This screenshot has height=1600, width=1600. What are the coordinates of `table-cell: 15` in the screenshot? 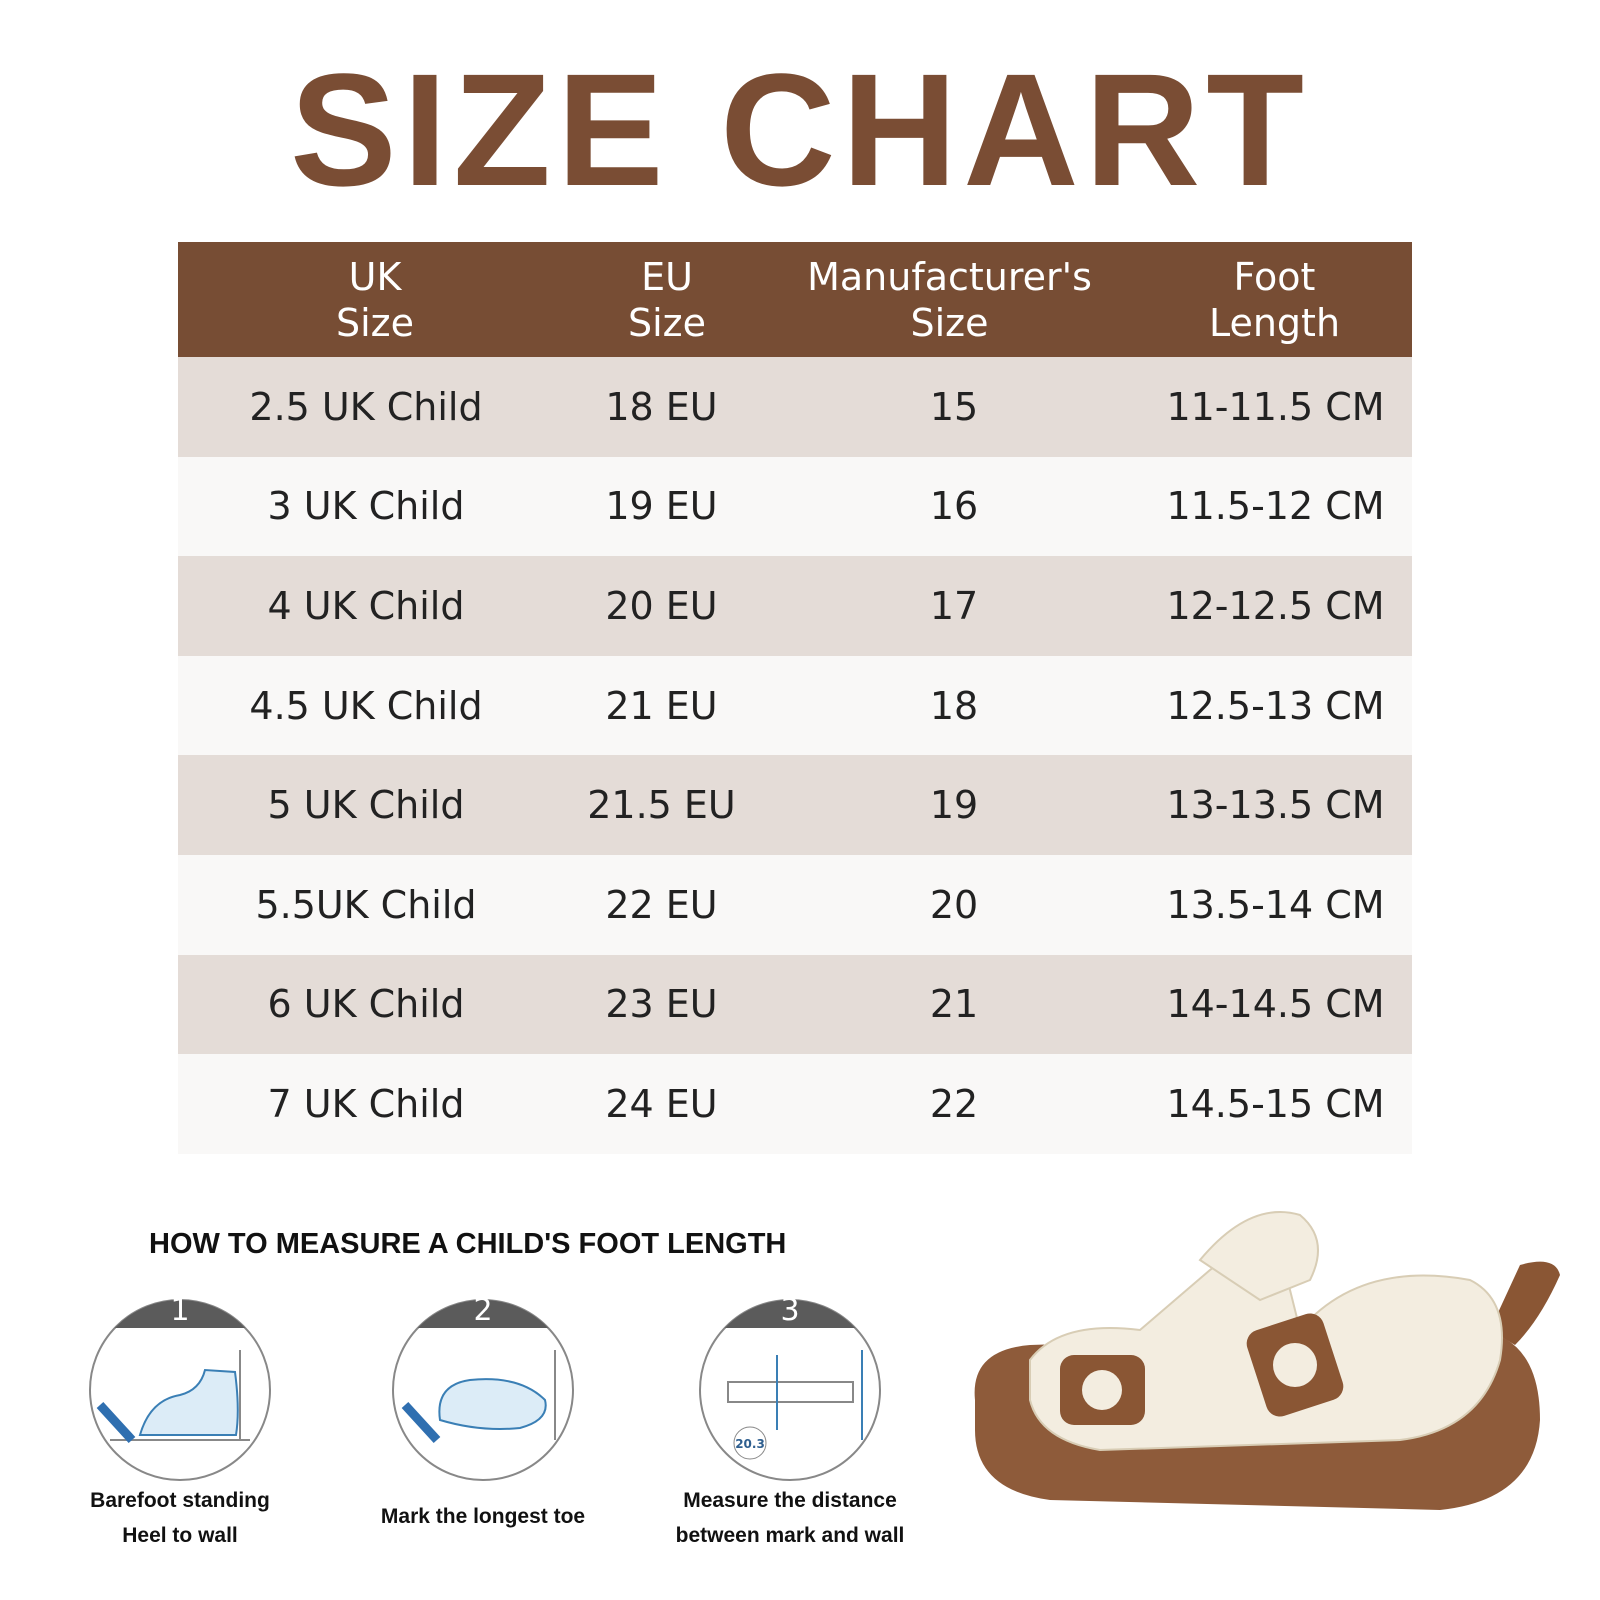 It's located at (954, 406).